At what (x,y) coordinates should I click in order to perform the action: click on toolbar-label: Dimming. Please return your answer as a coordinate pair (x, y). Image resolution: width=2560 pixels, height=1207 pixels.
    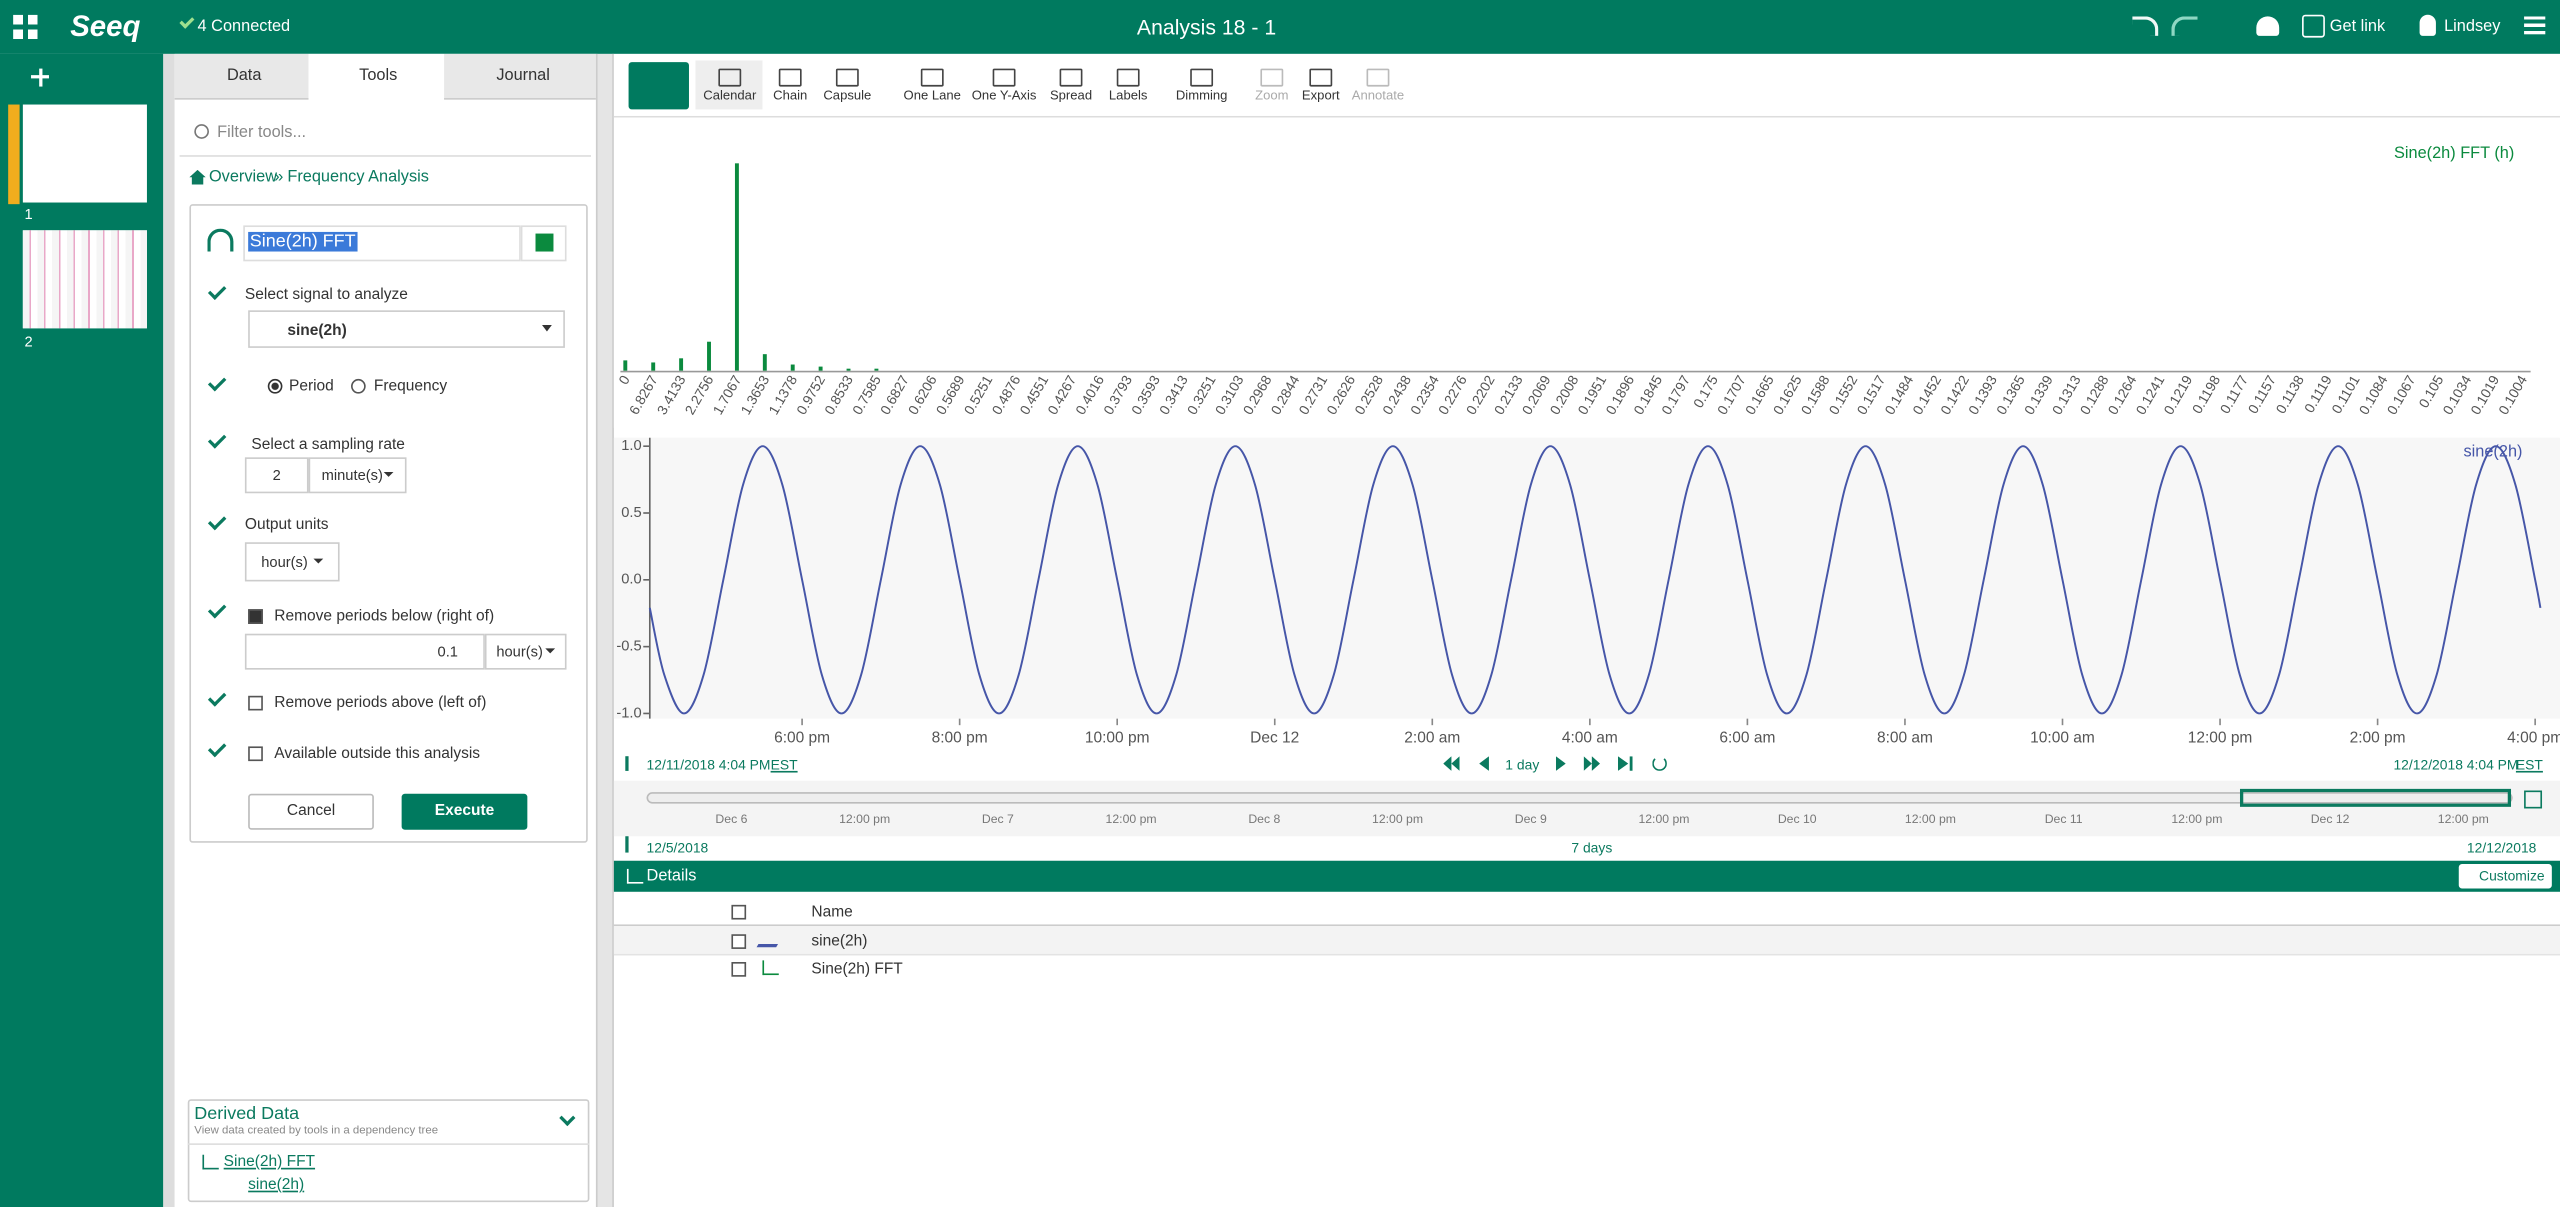
    Looking at the image, I should click on (1201, 95).